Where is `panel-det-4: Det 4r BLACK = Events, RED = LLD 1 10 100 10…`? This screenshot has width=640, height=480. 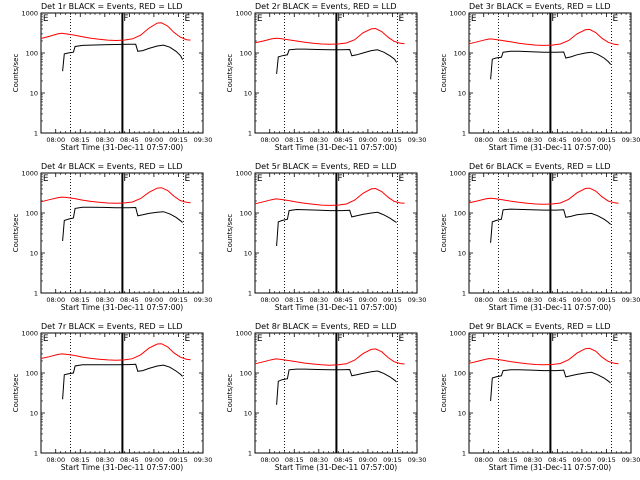 panel-det-4: Det 4r BLACK = Events, RED = LLD 1 10 100 10… is located at coordinates (112, 237).